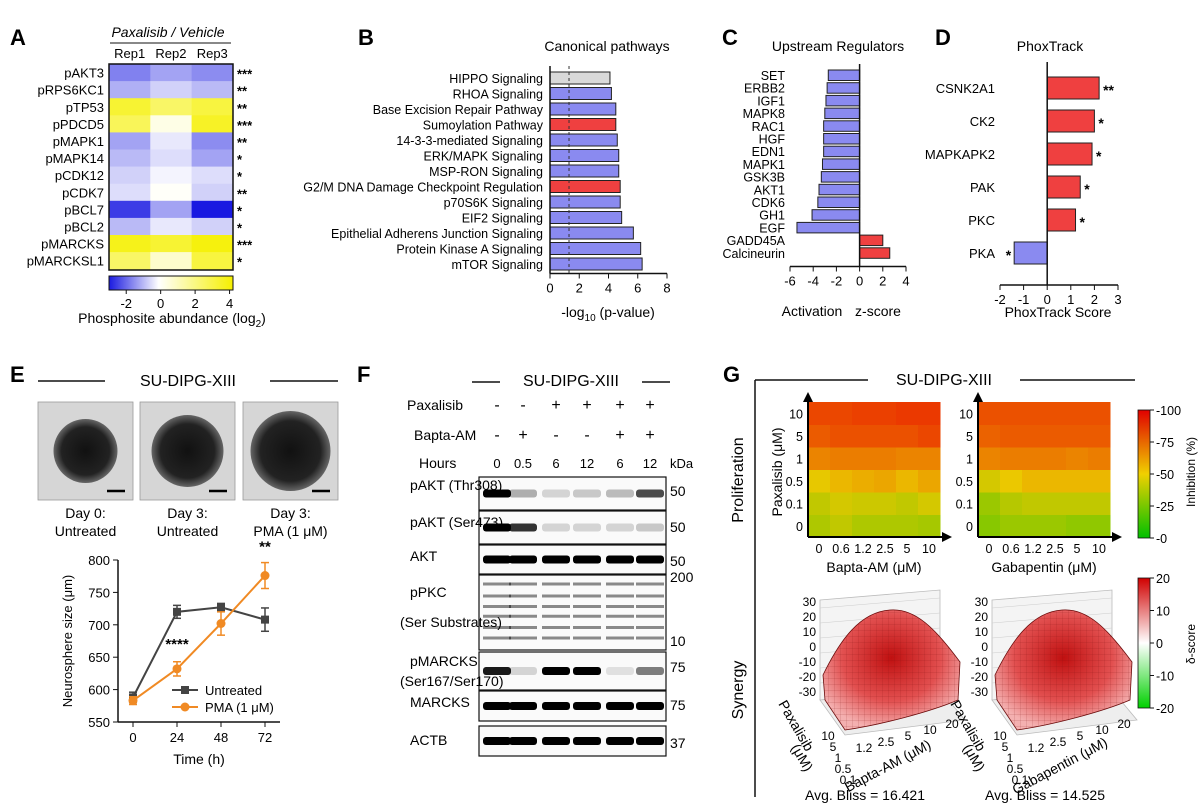  Describe the element at coordinates (843, 769) in the screenshot. I see `synergy-ytick: 0.5` at that location.